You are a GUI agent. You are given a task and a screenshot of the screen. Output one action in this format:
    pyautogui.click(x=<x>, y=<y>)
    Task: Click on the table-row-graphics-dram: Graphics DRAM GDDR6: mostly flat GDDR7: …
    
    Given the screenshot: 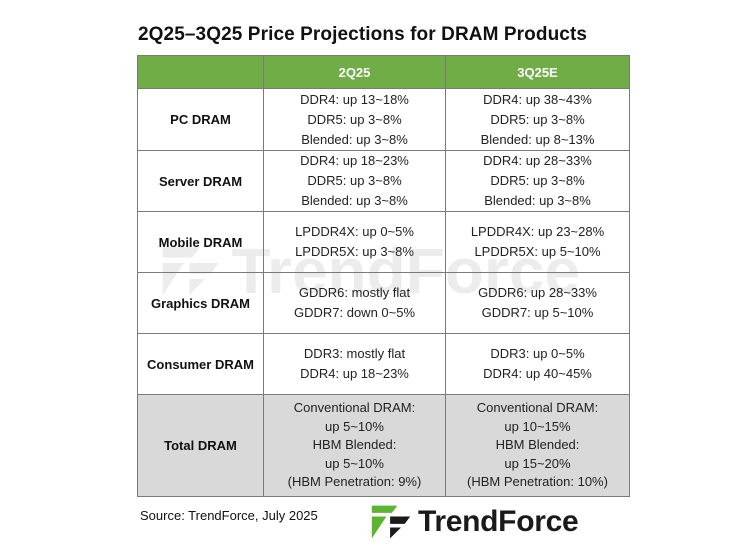 What is the action you would take?
    pyautogui.click(x=383, y=303)
    